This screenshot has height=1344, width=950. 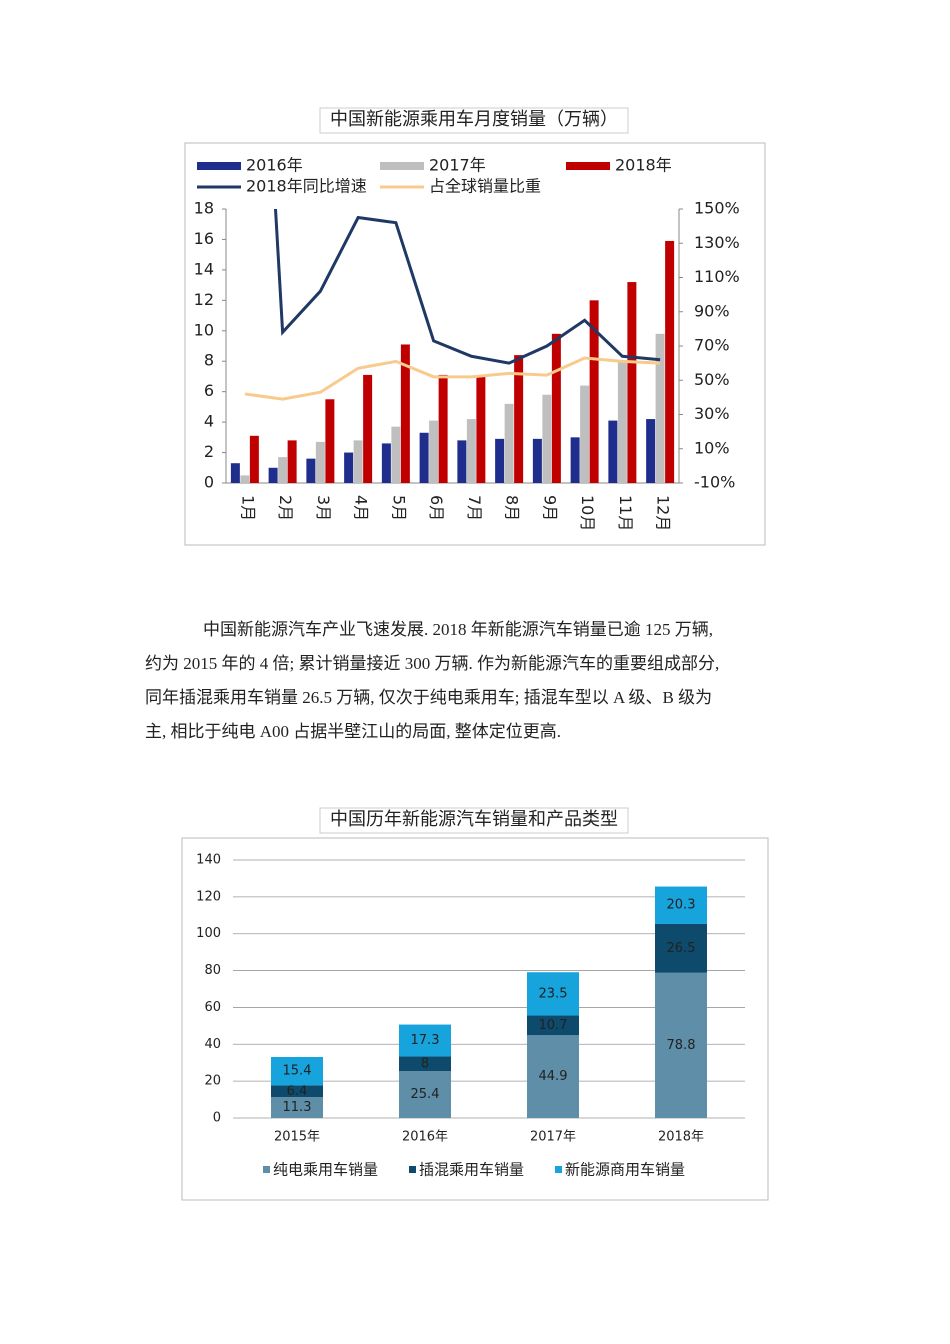 What do you see at coordinates (212, 1044) in the screenshot?
I see `y-tick-label: 40` at bounding box center [212, 1044].